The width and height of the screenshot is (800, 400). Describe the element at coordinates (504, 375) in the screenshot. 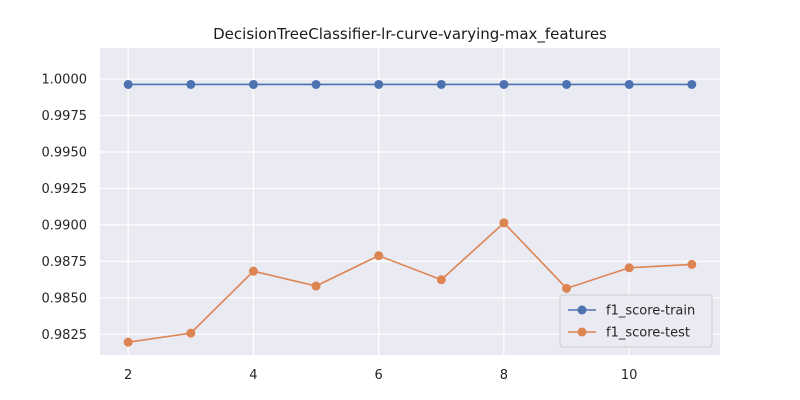

I see `x-tick-label: 8` at that location.